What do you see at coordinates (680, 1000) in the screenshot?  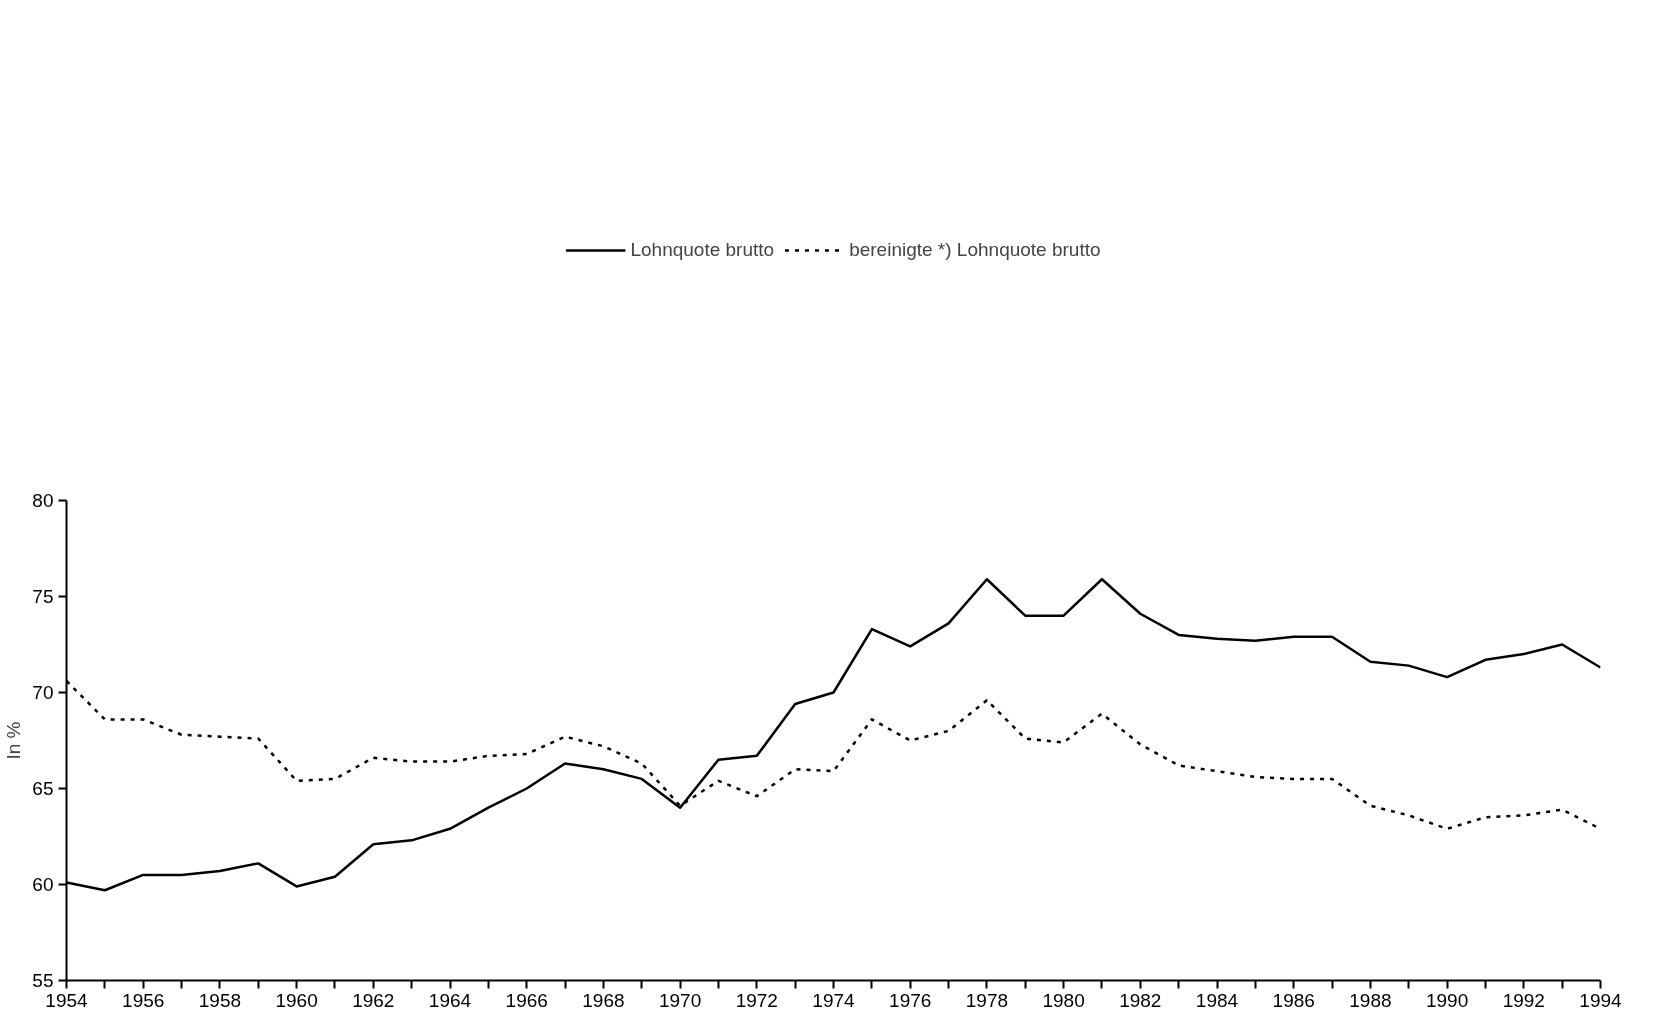 I see `x-tick-label: 1970` at bounding box center [680, 1000].